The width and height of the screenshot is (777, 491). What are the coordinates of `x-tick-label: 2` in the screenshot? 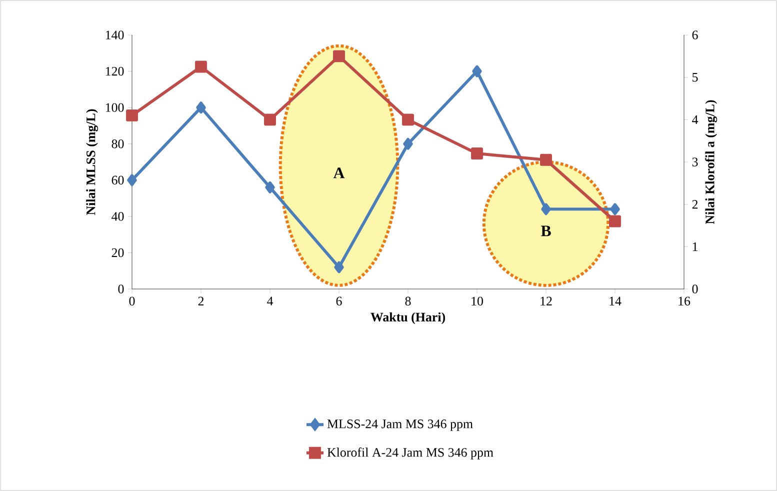 It's located at (201, 301).